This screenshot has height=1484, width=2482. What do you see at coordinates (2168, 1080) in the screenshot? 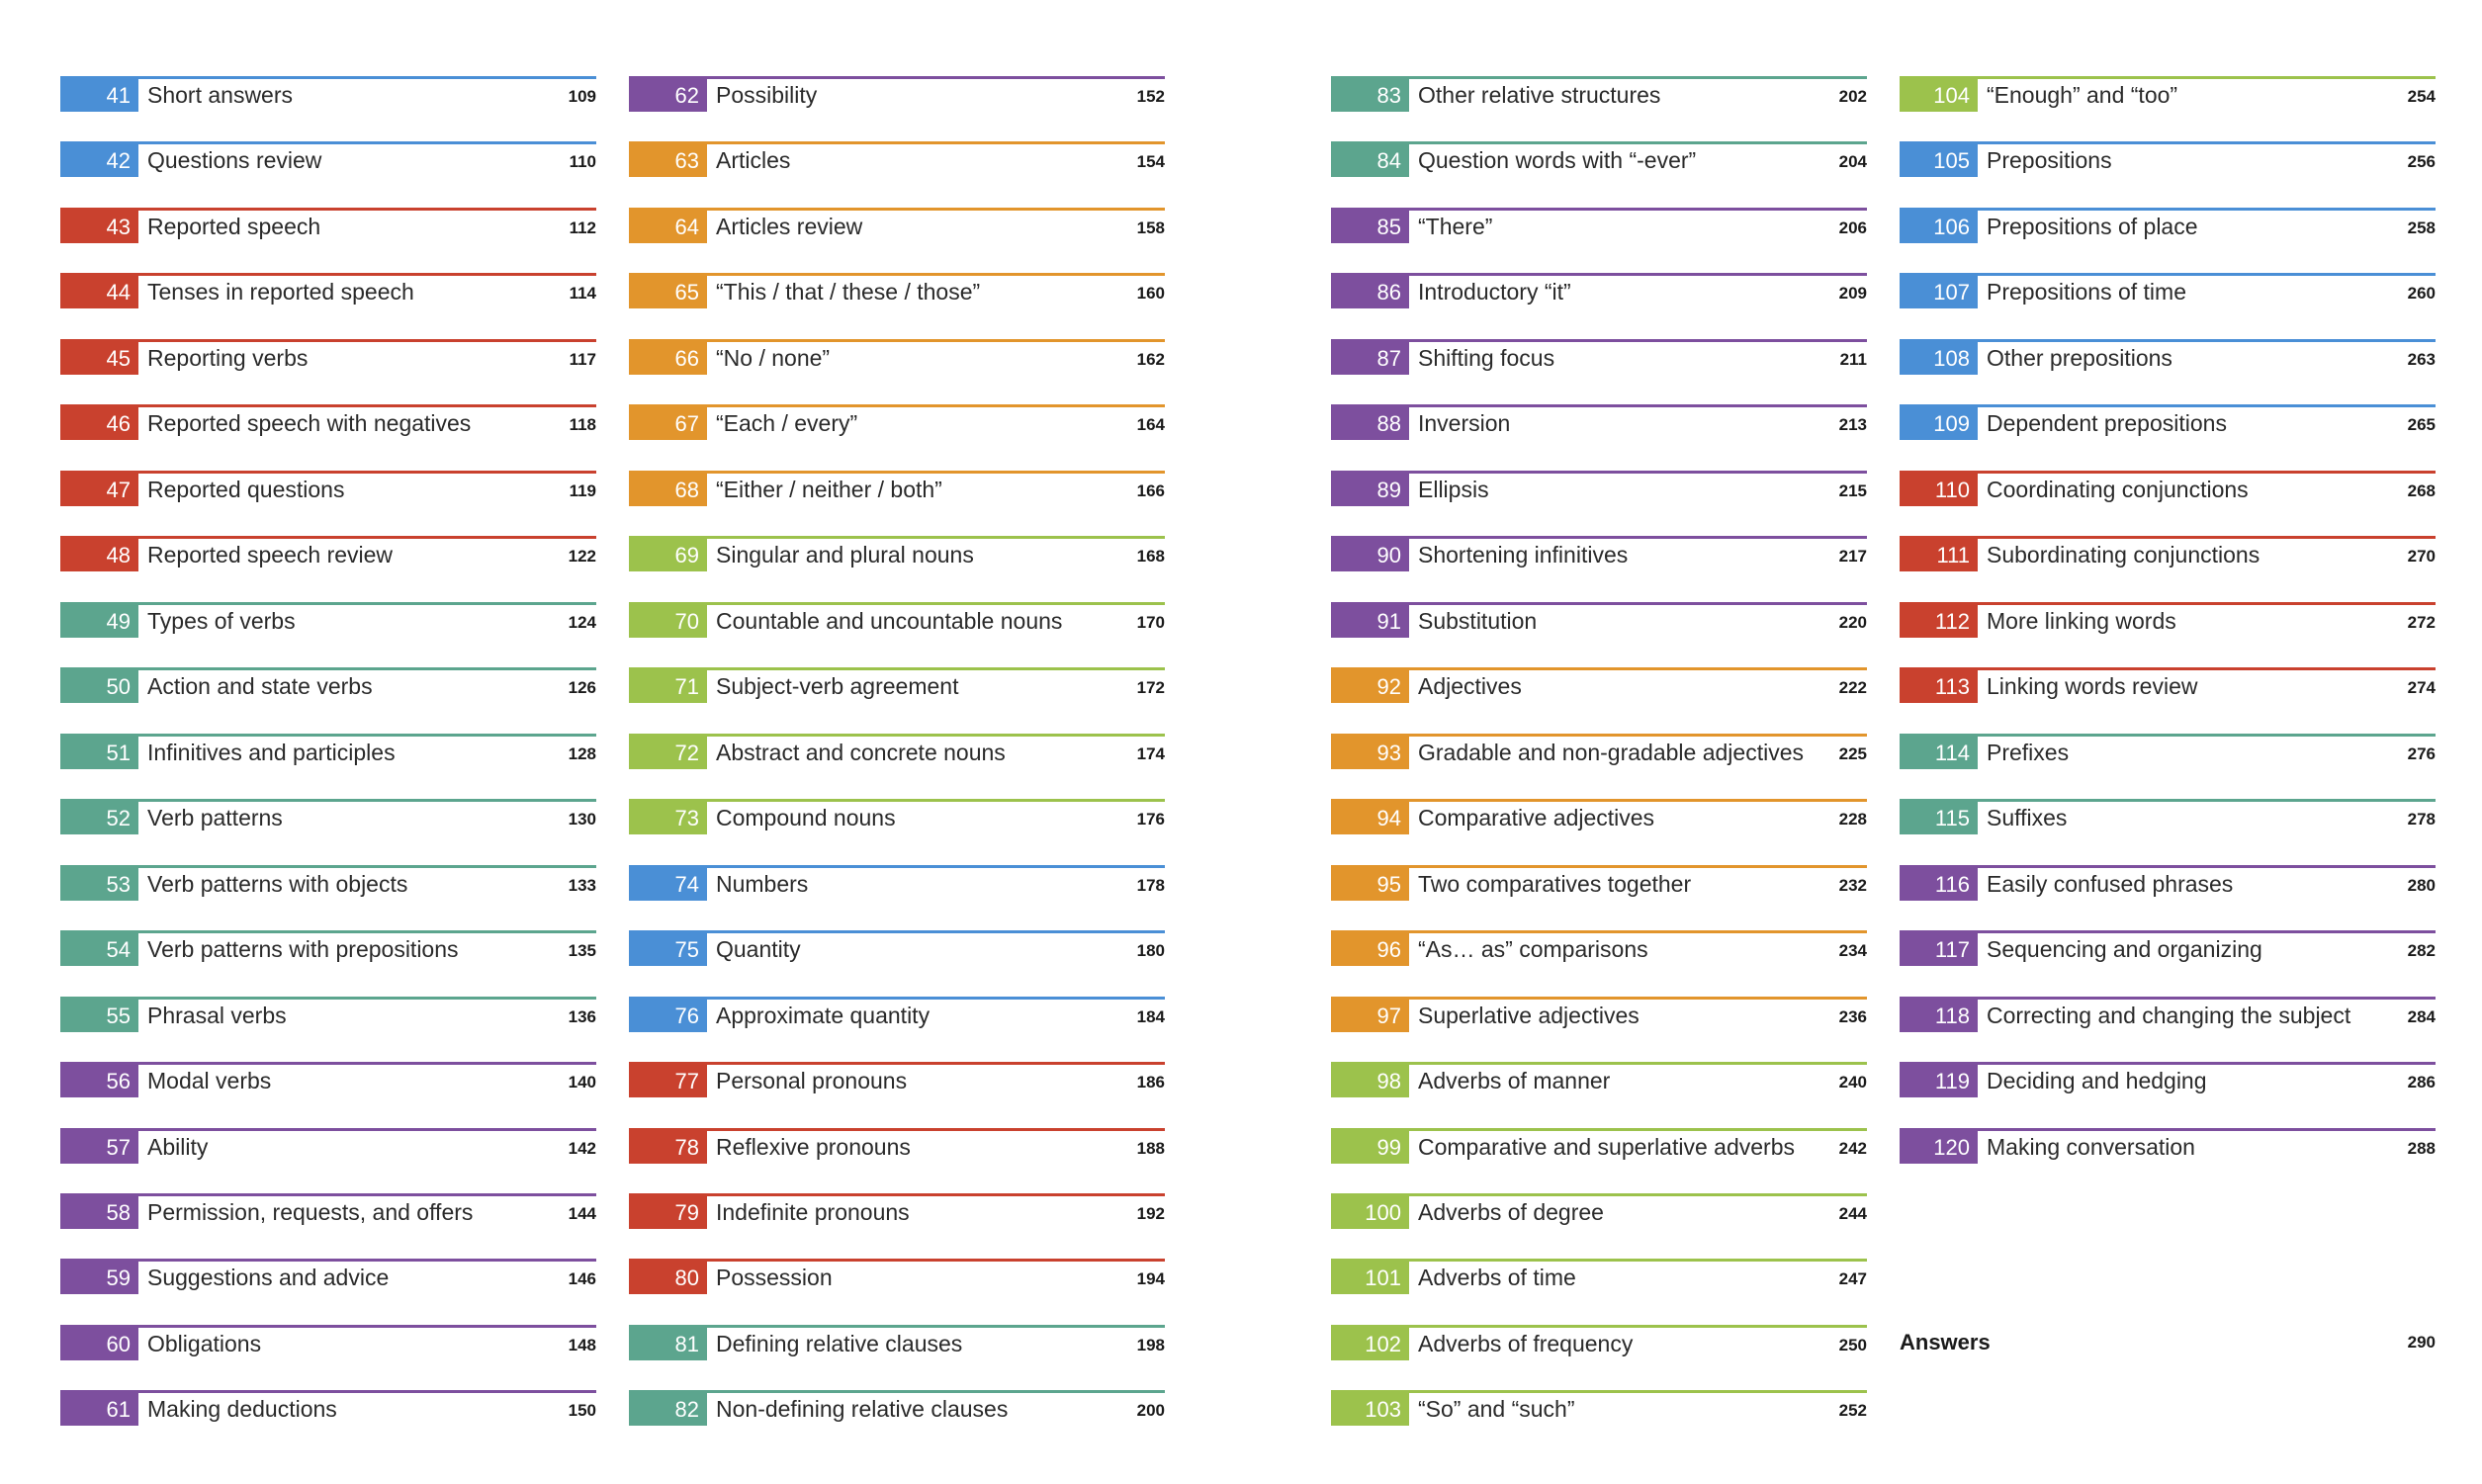
I see `toc-entry: 119 Deciding and hedging 286` at bounding box center [2168, 1080].